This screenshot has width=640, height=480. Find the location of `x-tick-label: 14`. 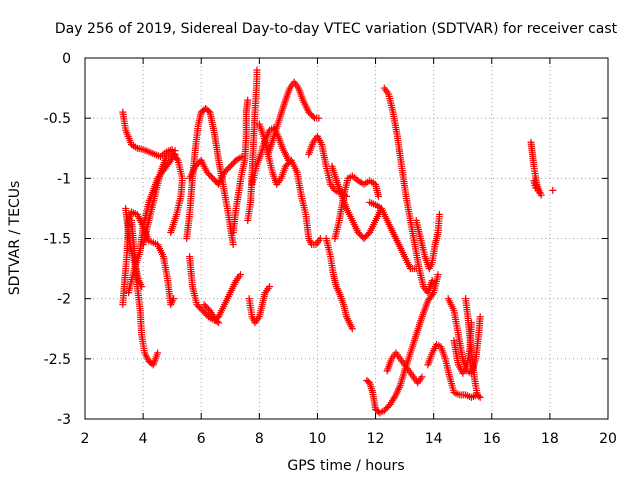

x-tick-label: 14 is located at coordinates (434, 439).